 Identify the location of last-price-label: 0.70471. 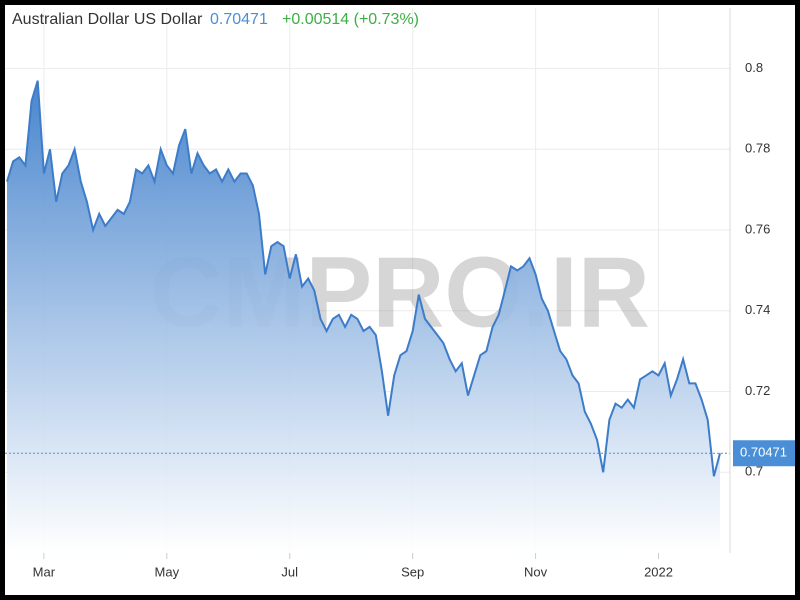
(763, 452).